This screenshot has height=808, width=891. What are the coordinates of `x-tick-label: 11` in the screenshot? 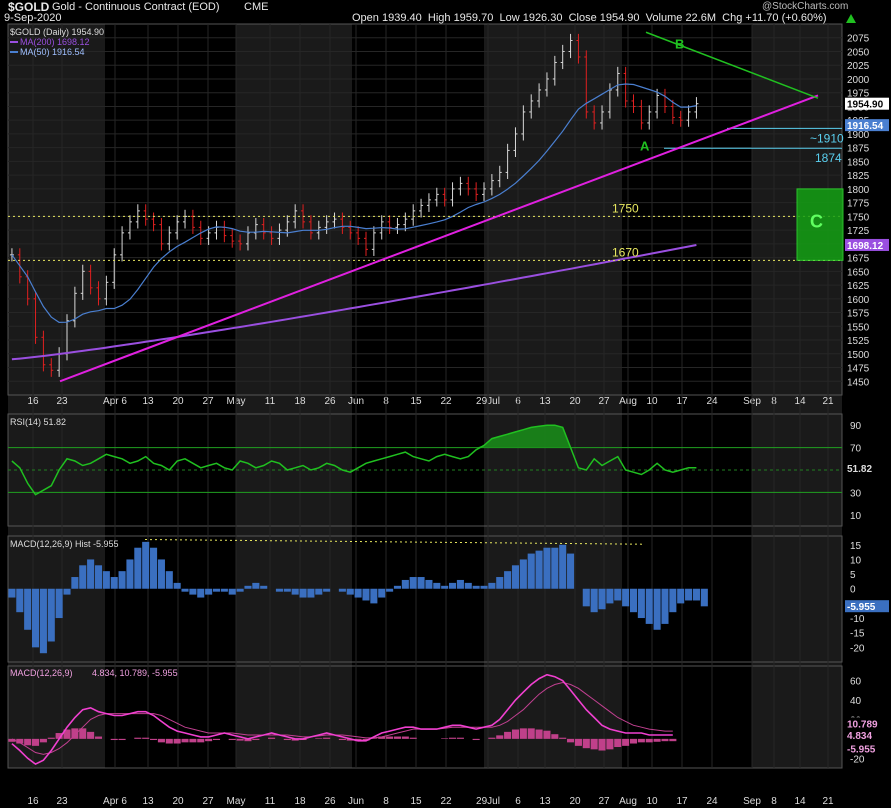 It's located at (270, 801).